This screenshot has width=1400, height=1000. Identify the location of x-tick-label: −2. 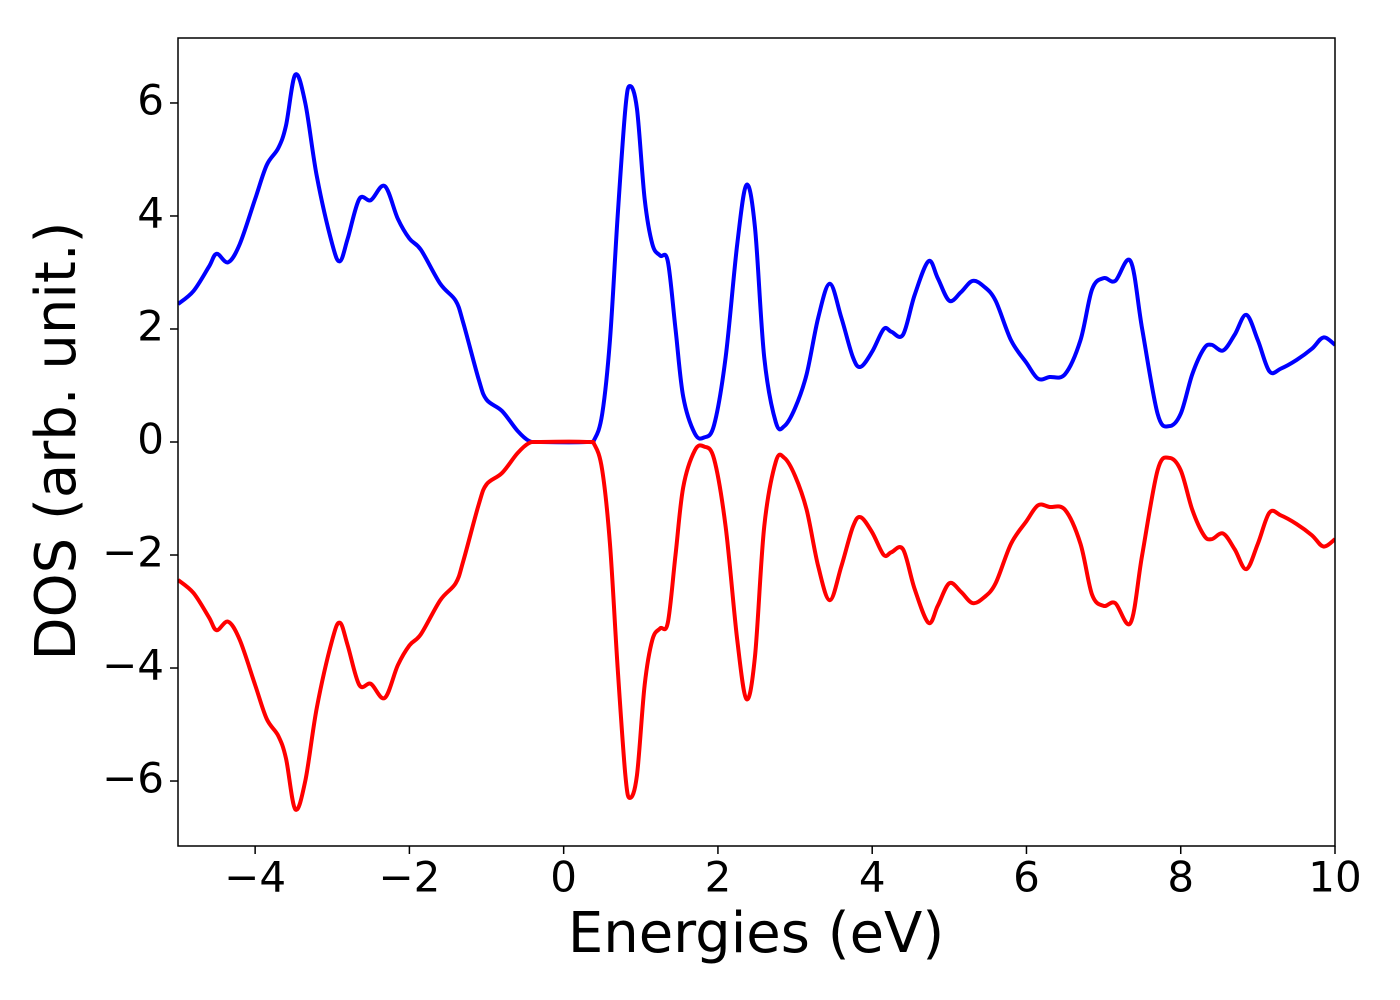
(409, 877).